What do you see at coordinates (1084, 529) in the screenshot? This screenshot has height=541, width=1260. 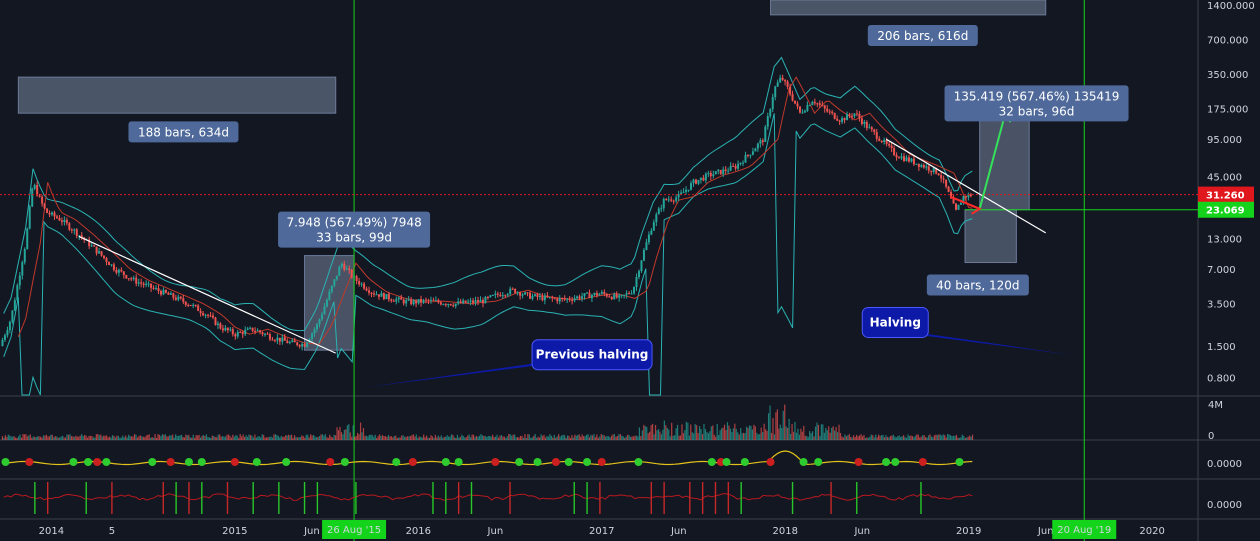 I see `date-tag-right` at bounding box center [1084, 529].